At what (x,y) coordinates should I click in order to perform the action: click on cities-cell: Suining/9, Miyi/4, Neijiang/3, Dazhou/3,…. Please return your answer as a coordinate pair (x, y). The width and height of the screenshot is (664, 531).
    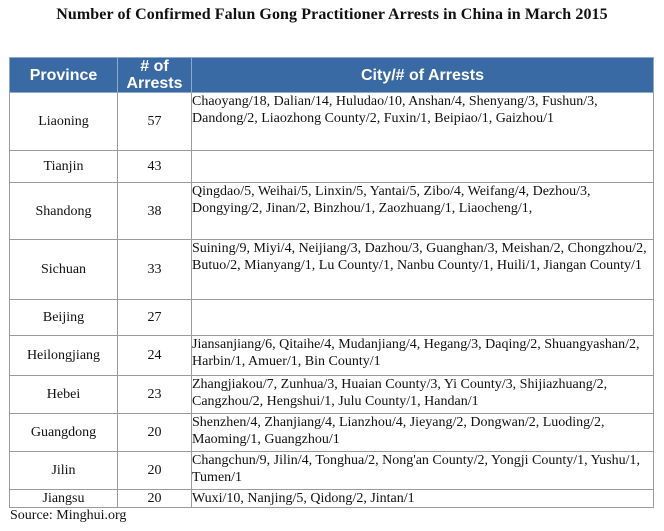
    Looking at the image, I should click on (422, 269).